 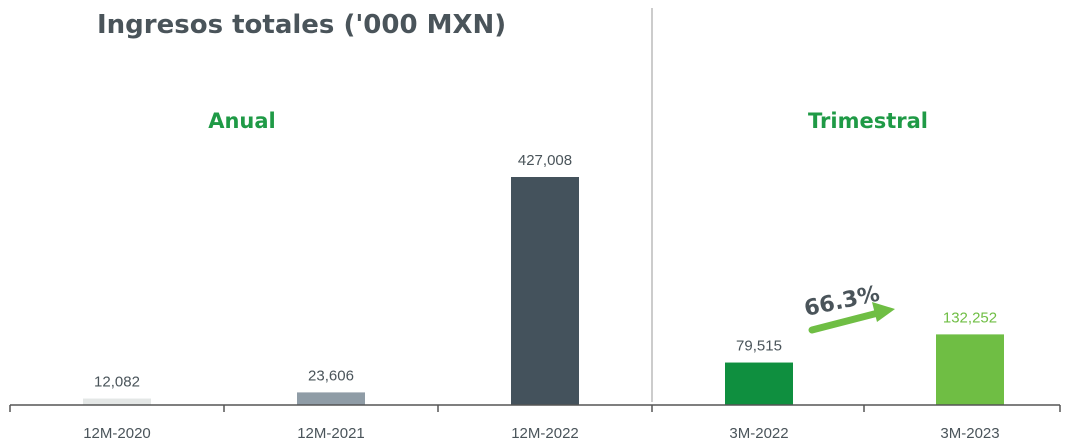 I want to click on bar-12m-2021, so click(x=331, y=398).